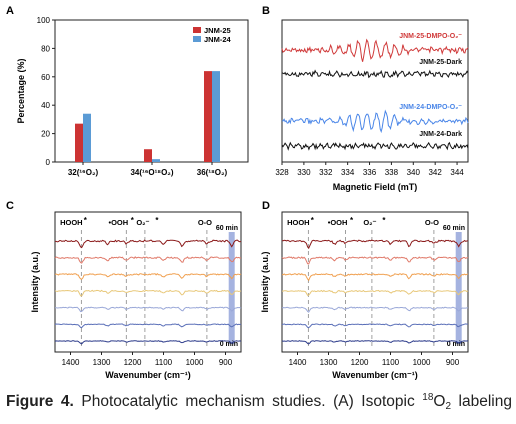 This screenshot has height=424, width=516. What do you see at coordinates (148, 282) in the screenshot?
I see `panel-c-frame` at bounding box center [148, 282].